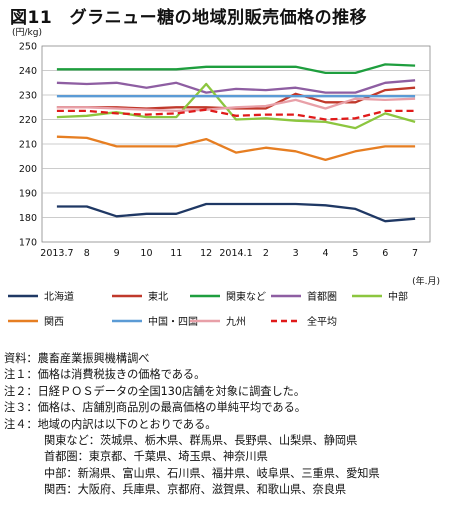 This screenshot has width=450, height=506. What do you see at coordinates (206, 253) in the screenshot?
I see `x-tick-label: 12` at bounding box center [206, 253].